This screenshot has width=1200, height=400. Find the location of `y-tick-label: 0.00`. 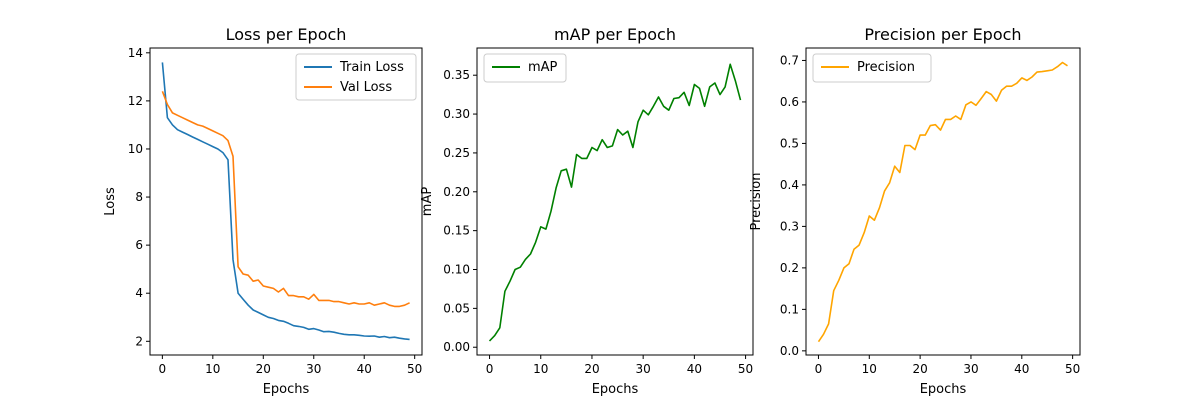

y-tick-label: 0.00 is located at coordinates (456, 347).